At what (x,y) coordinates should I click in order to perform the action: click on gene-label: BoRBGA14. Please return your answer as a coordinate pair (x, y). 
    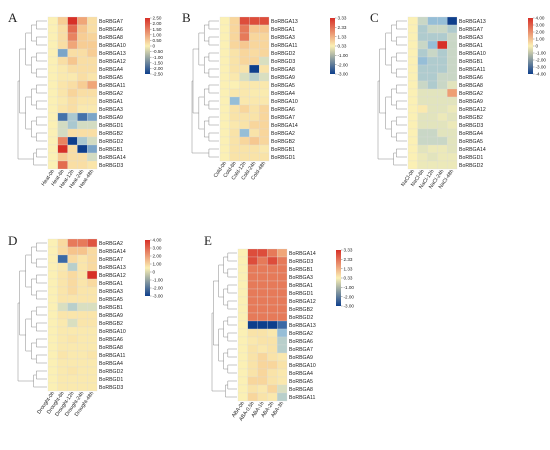
    Looking at the image, I should click on (302, 254).